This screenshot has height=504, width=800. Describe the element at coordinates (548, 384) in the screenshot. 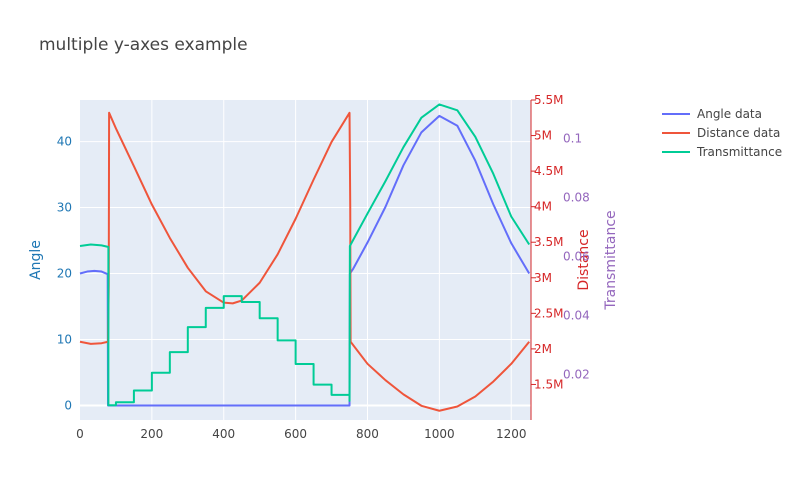

I see `distance-tick-label: 1.5M` at that location.